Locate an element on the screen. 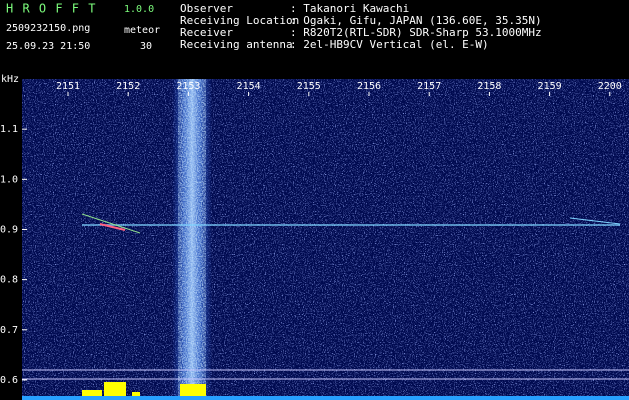  x-tick-label: 2152 is located at coordinates (128, 86).